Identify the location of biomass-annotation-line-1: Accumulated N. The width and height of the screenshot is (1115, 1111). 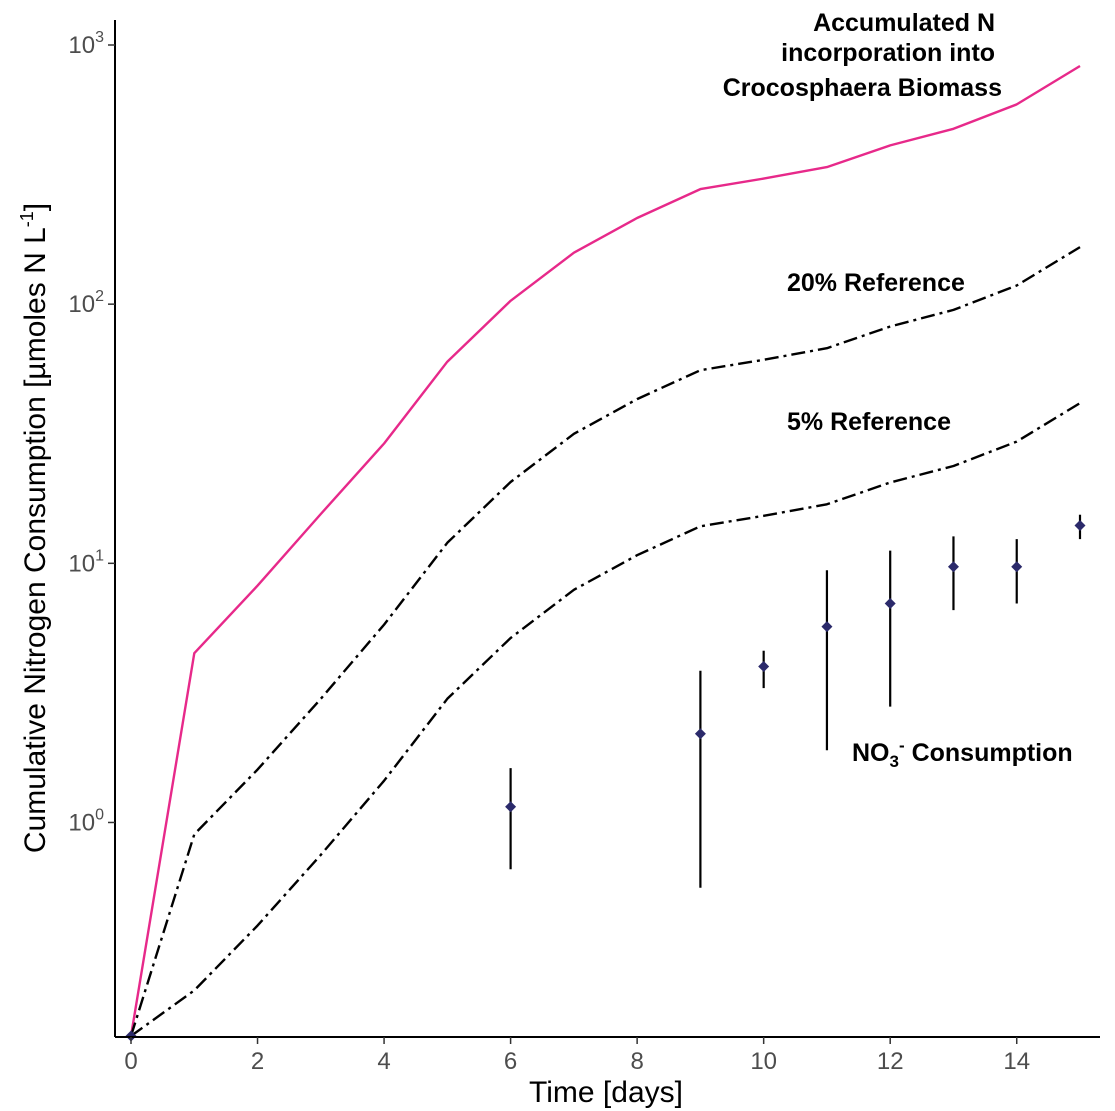
(904, 23).